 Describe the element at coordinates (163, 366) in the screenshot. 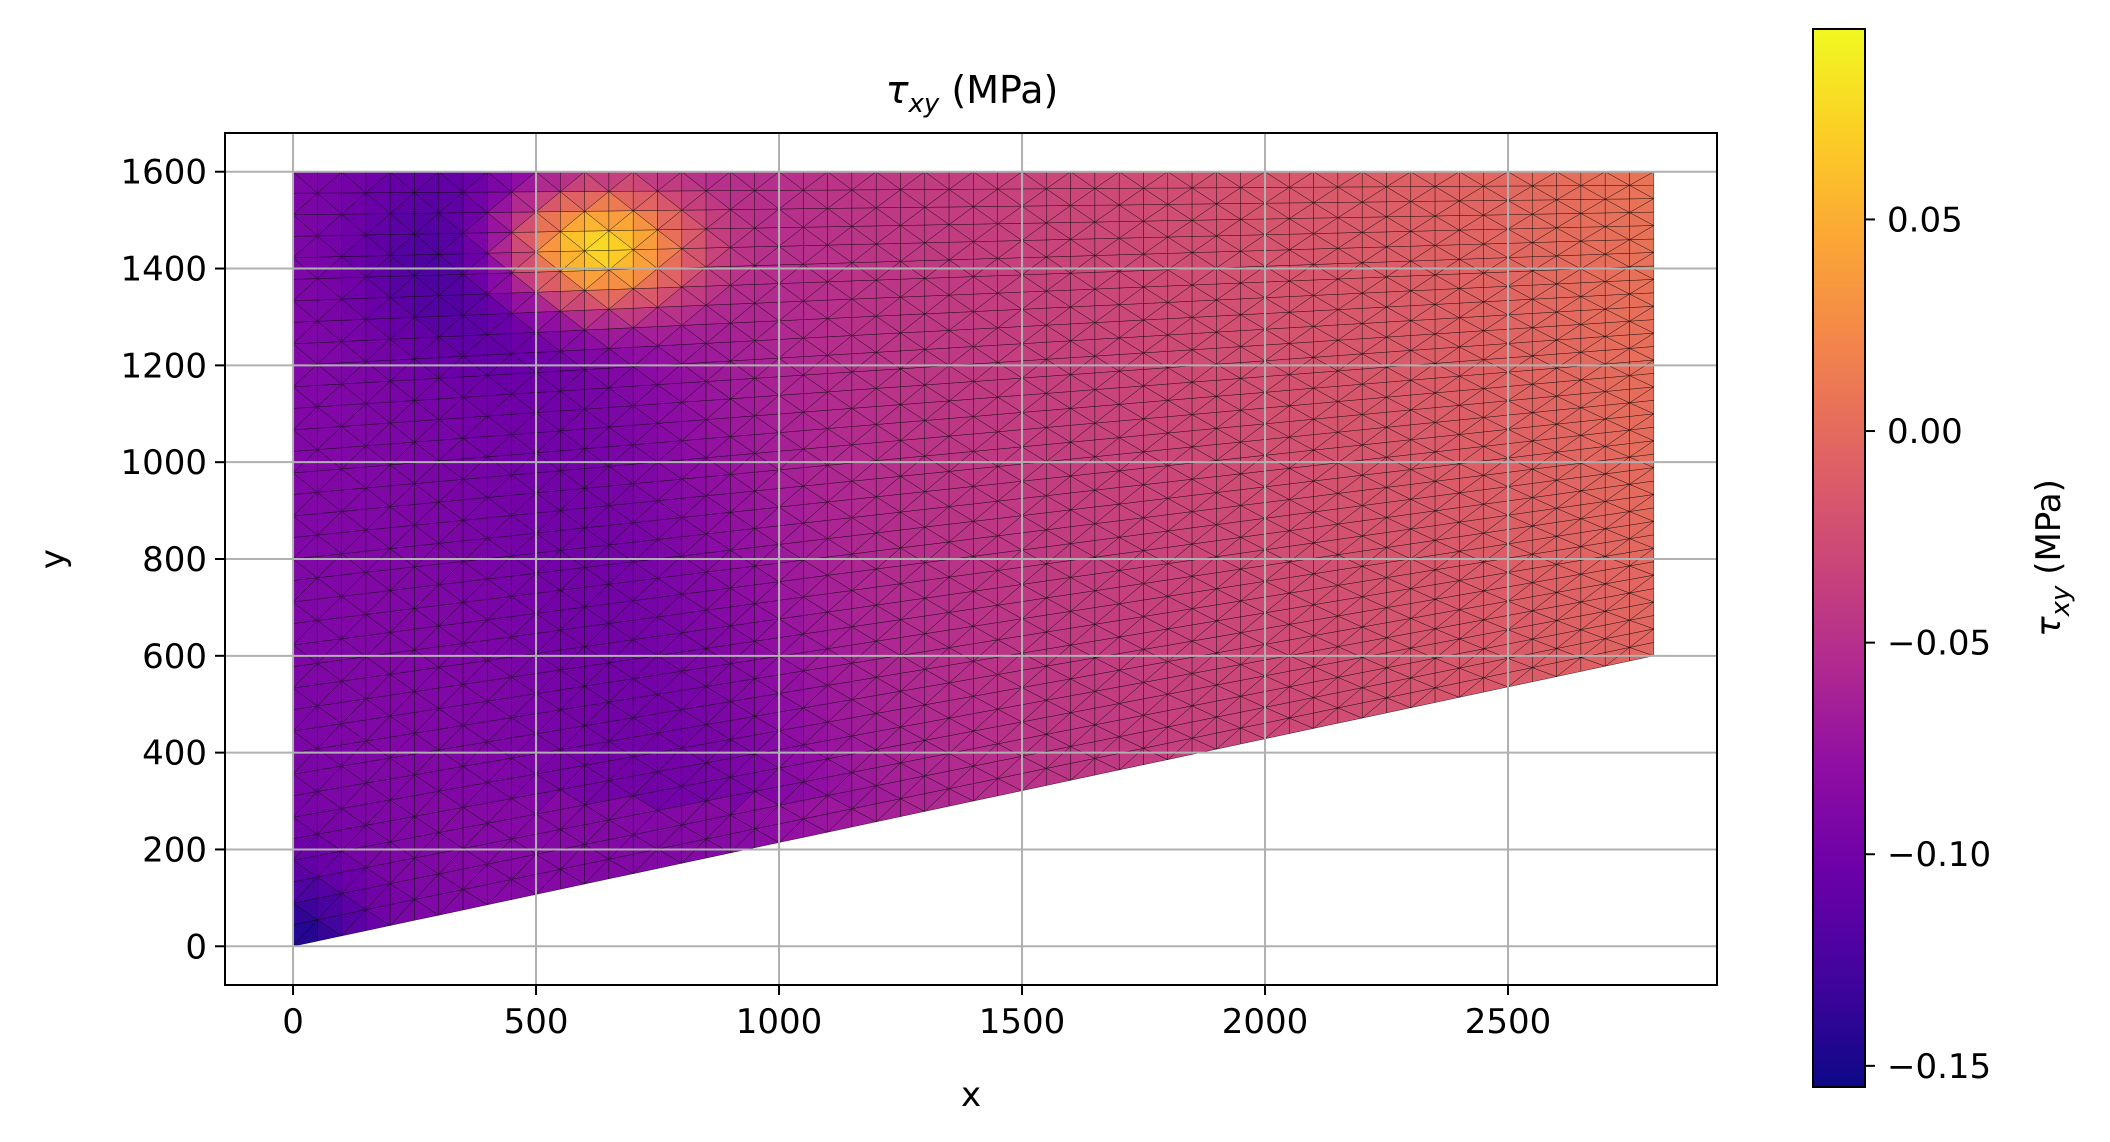

I see `y-tick-label: 1200` at that location.